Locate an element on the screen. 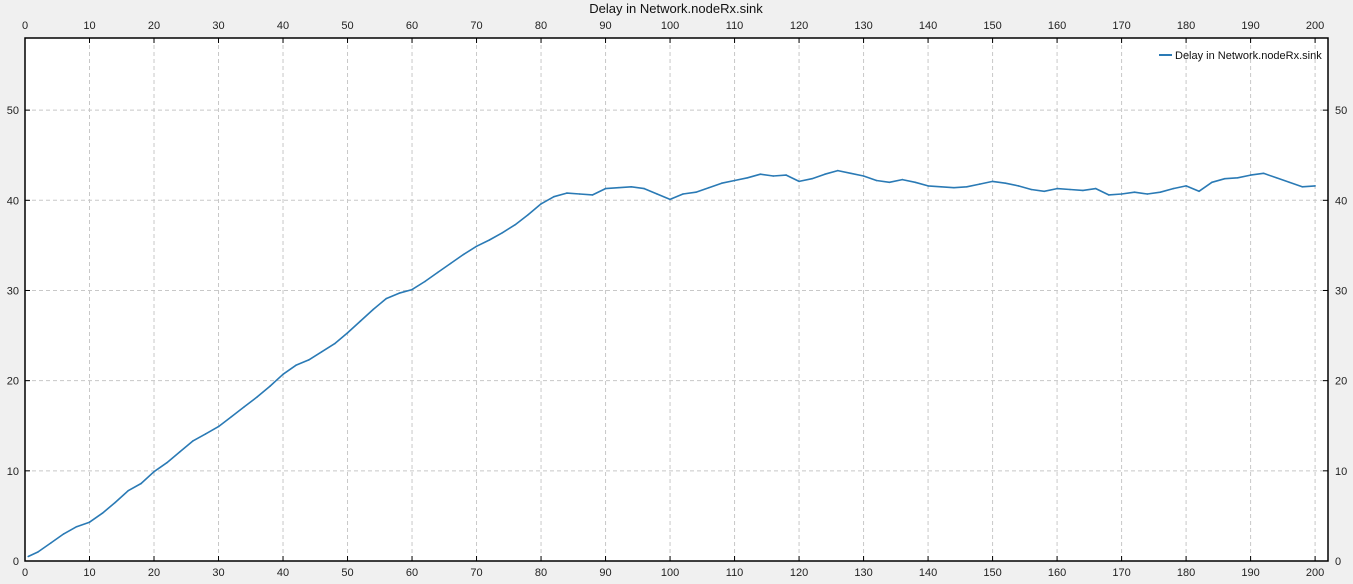 The image size is (1353, 584). y-tick-label-left: 0 is located at coordinates (16, 562).